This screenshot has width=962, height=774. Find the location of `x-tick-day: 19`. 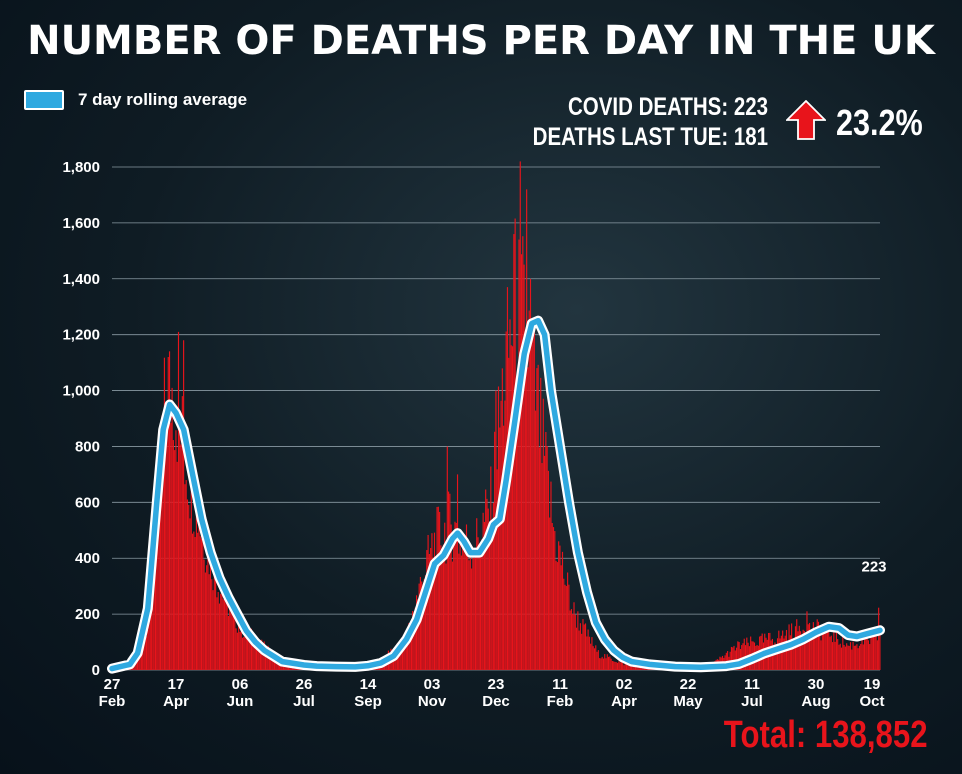

x-tick-day: 19 is located at coordinates (872, 684).